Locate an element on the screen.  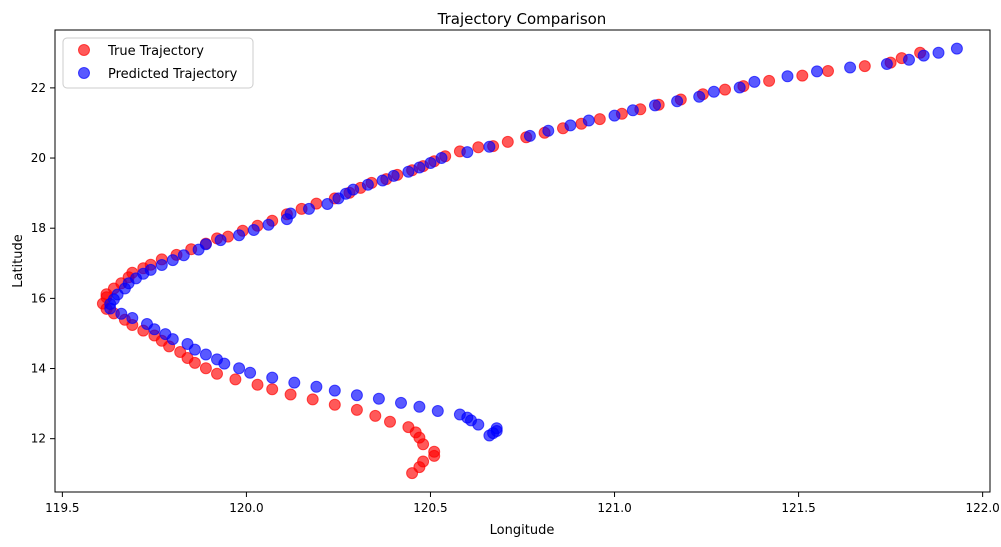
y-axis-label: Latitude is located at coordinates (18, 261).